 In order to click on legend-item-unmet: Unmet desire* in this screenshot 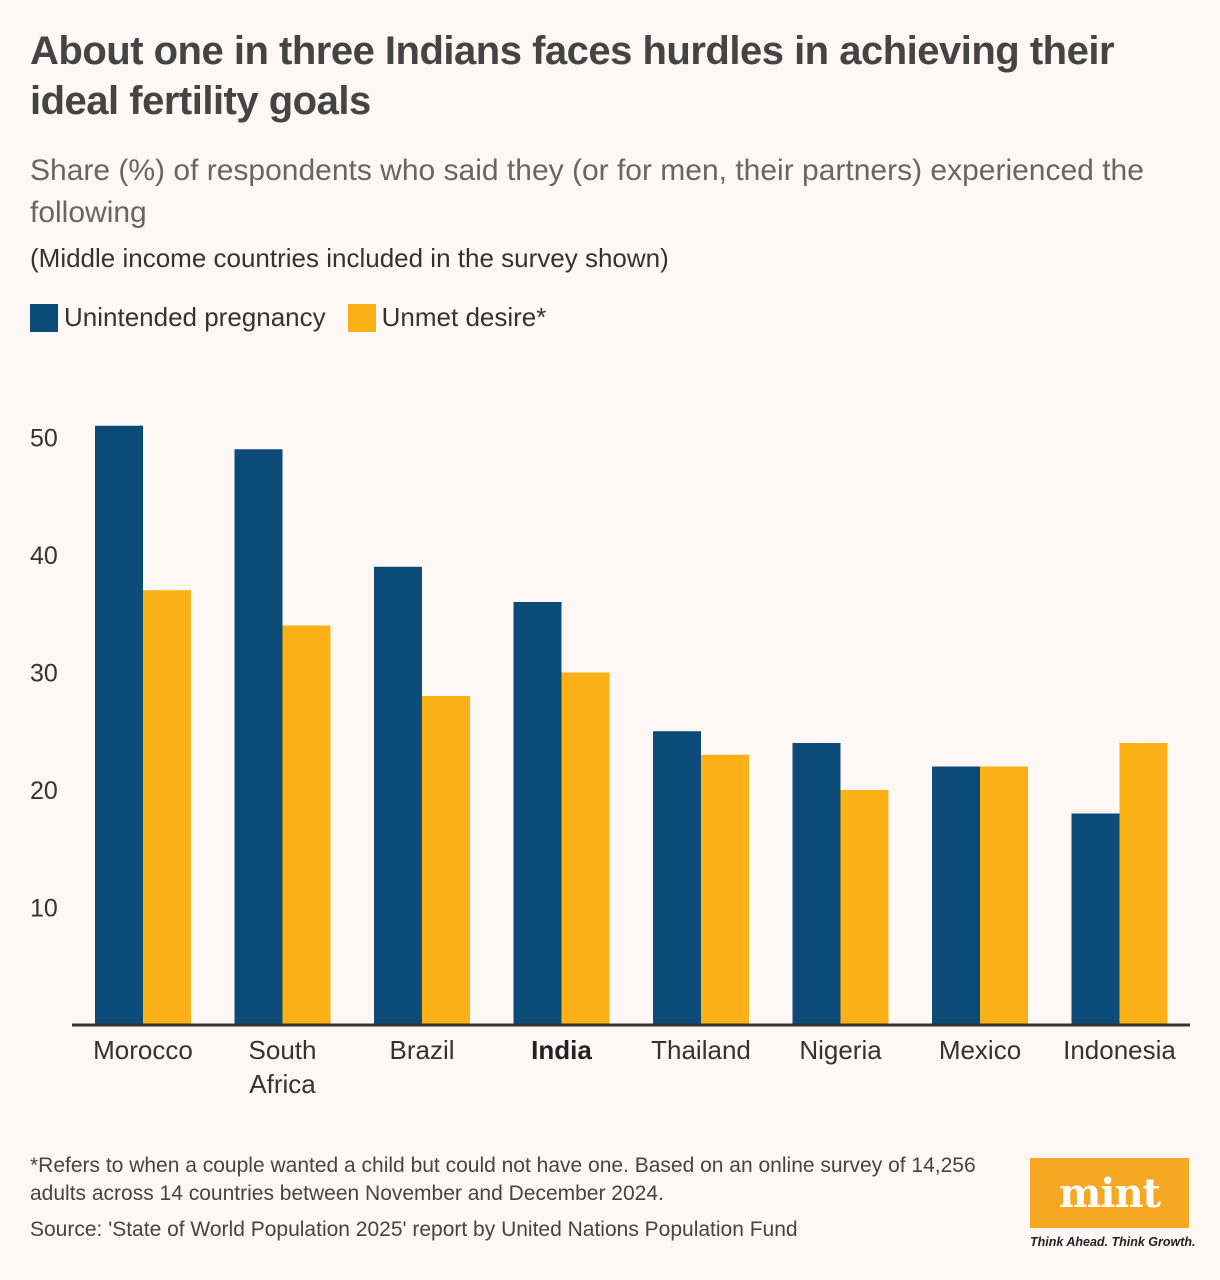, I will do `click(447, 317)`.